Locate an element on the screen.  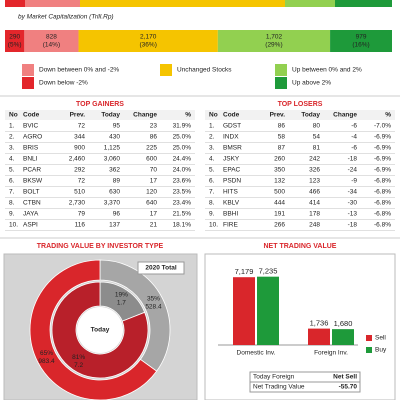
table-cell: -18 is located at coordinates (353, 159).